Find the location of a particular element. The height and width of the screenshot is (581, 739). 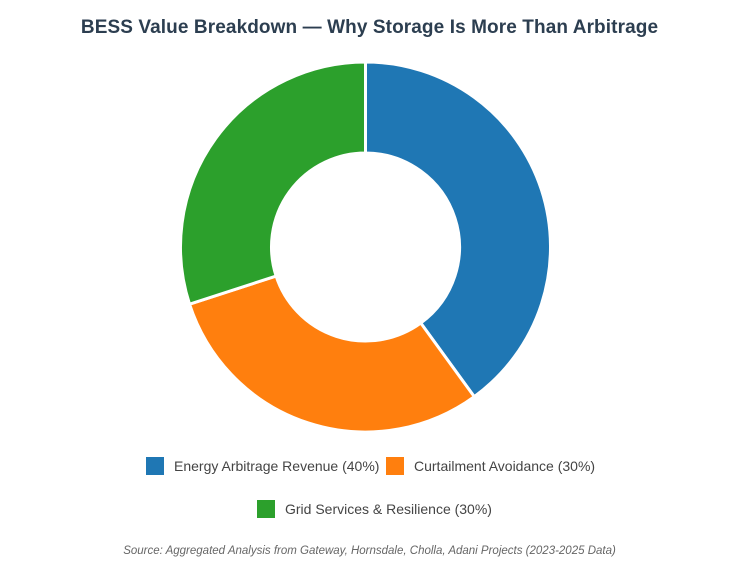

legend-item-energy-arbitrage: Energy Arbitrage Revenue (40%) is located at coordinates (262, 466).